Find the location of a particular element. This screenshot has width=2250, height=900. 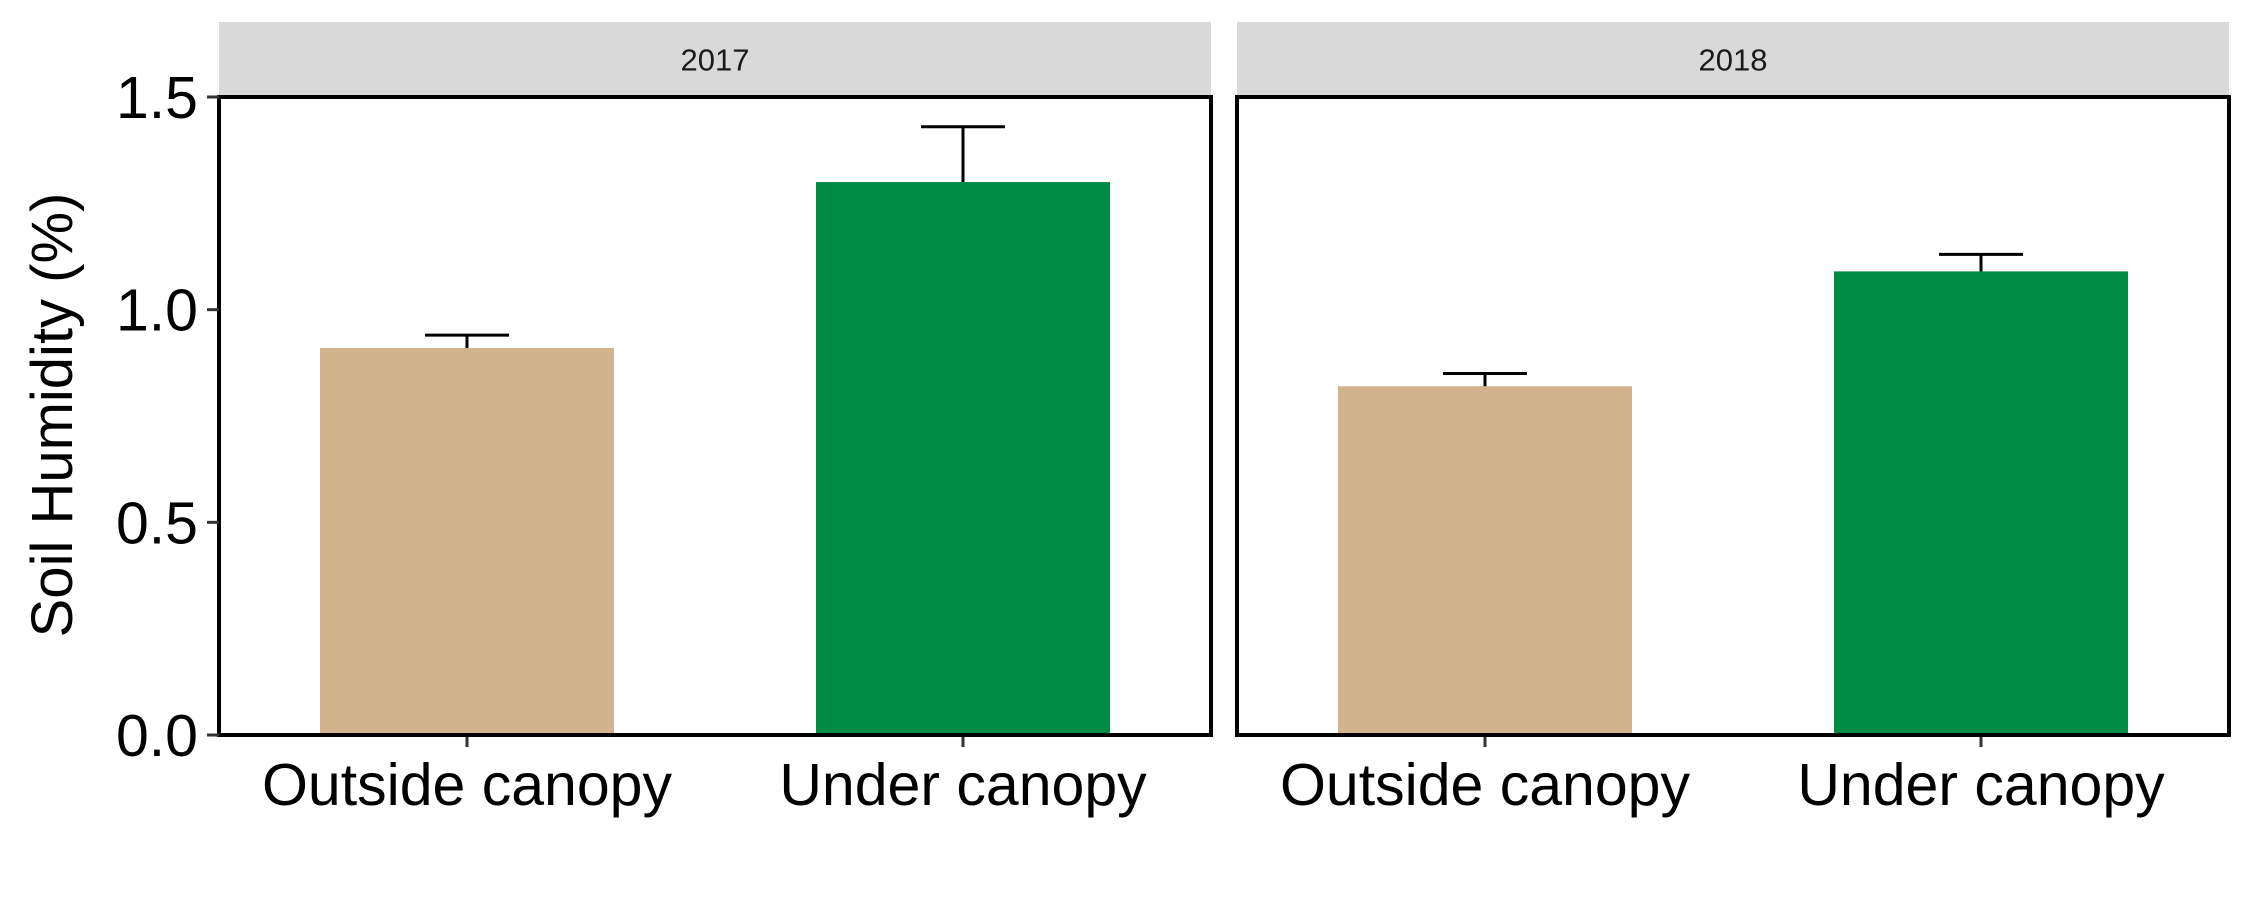

y-tick-label: 0.0 is located at coordinates (157, 736).